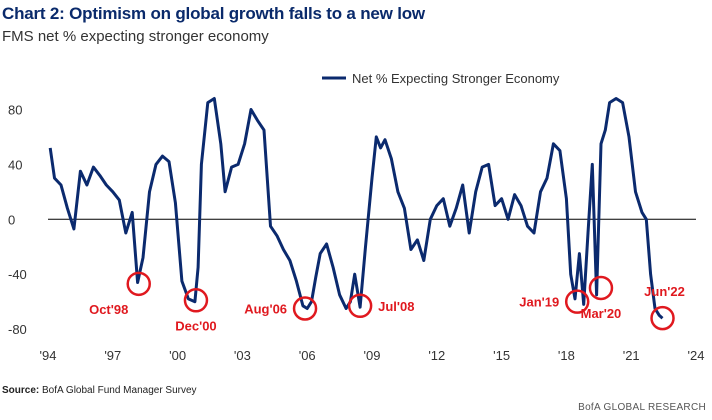  Describe the element at coordinates (21, 390) in the screenshot. I see `source-label: Source:` at that location.